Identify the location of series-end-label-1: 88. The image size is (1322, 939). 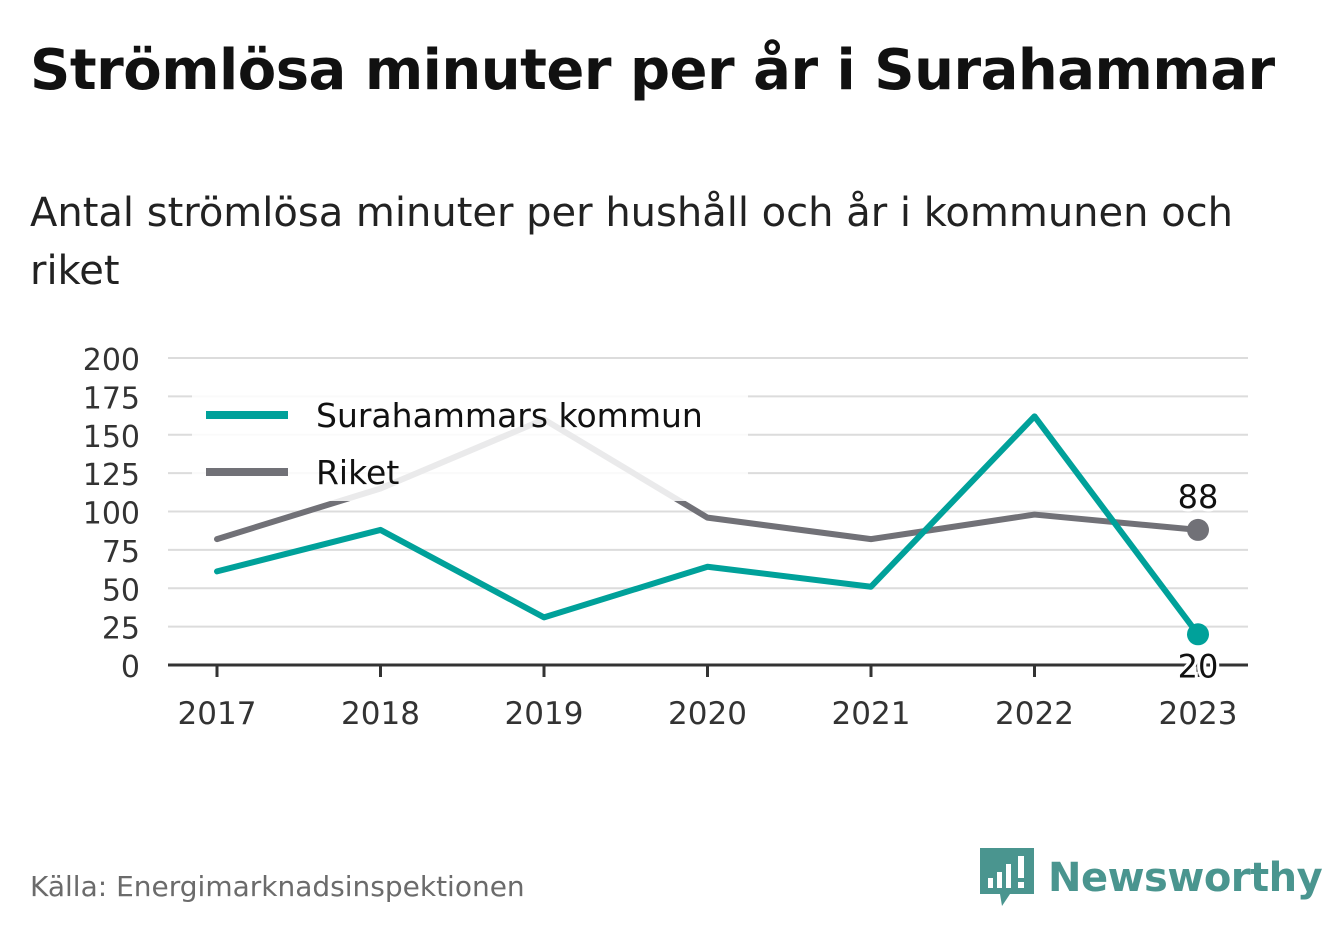
(1198, 497).